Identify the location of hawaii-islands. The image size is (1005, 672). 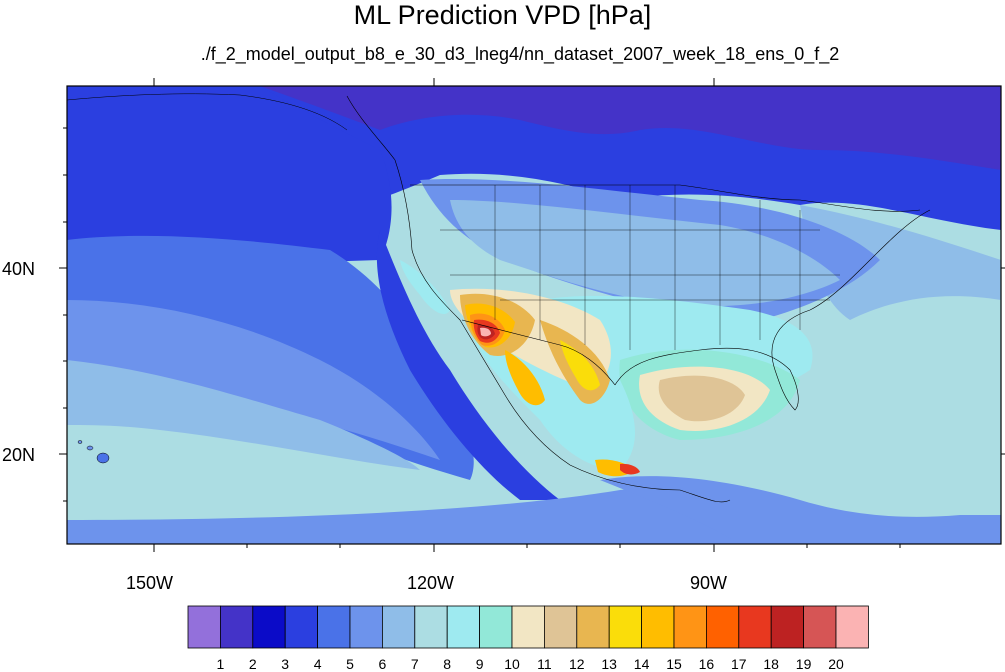
(93, 452).